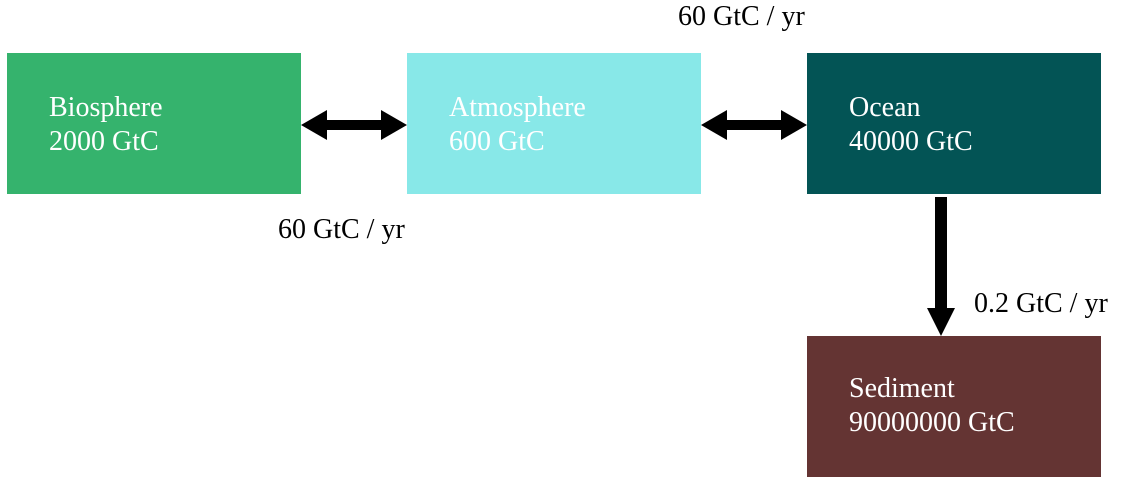 This screenshot has width=1140, height=480. Describe the element at coordinates (104, 141) in the screenshot. I see `biosphere-amount: 2000 GtC` at that location.